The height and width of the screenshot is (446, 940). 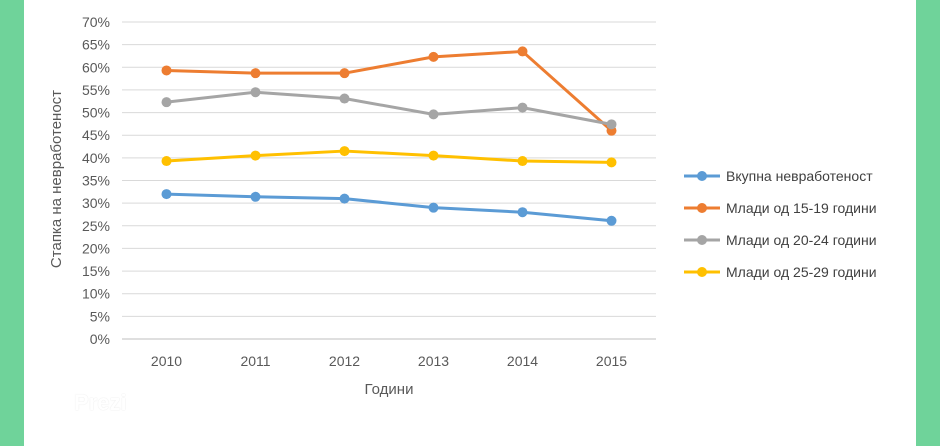 I want to click on legend-label: Млади од 25-29 години, so click(x=801, y=272).